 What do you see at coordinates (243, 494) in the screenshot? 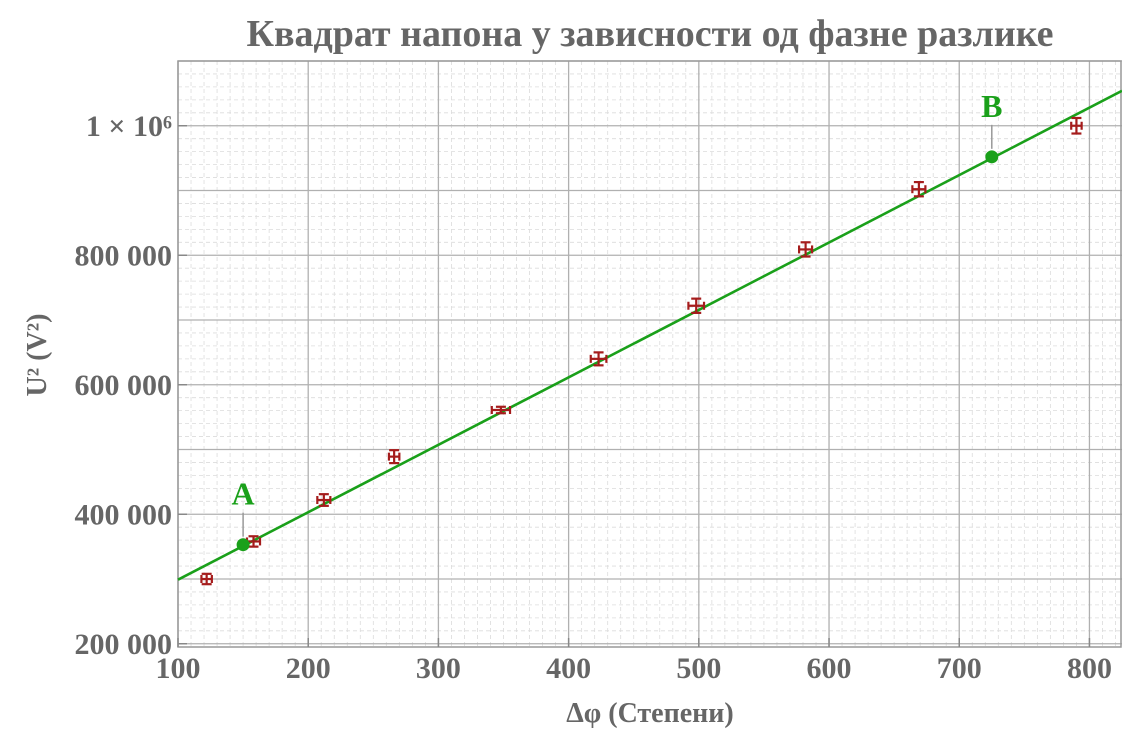
I see `annotation-label: A` at bounding box center [243, 494].